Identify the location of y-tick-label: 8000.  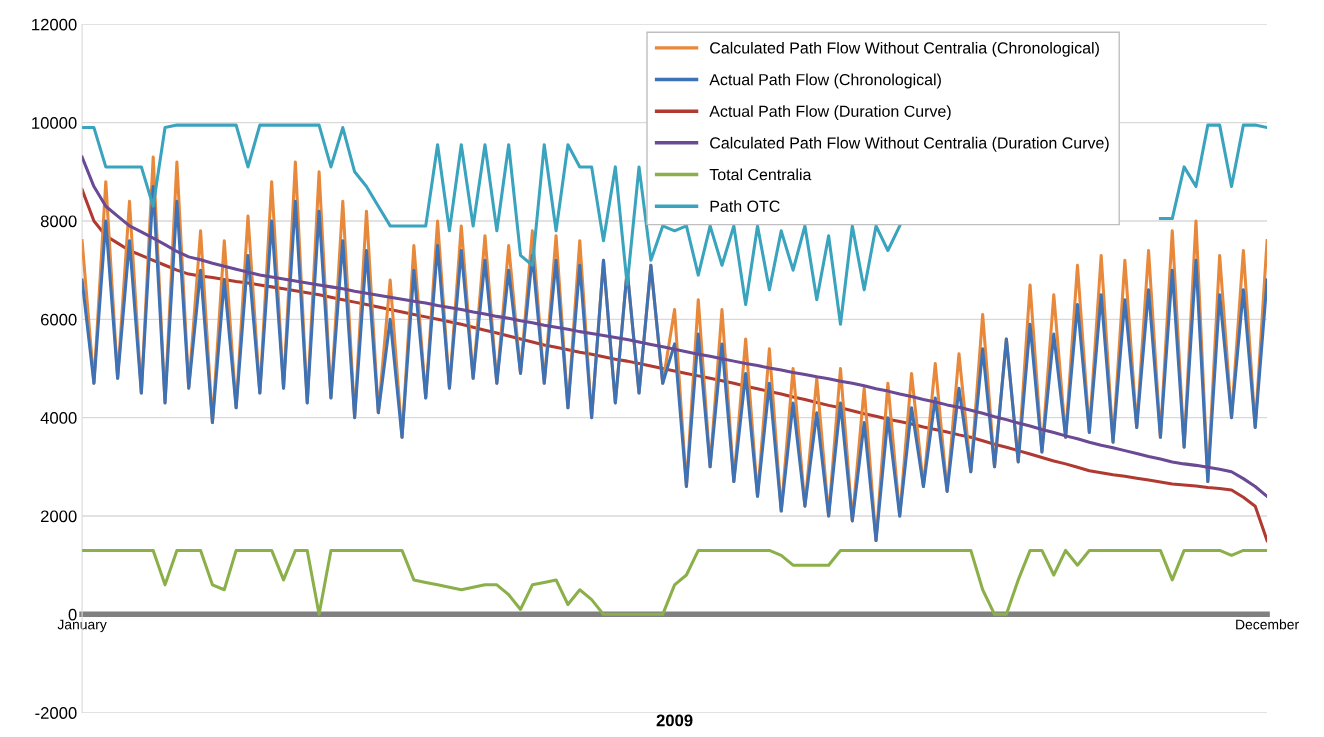
(58, 221).